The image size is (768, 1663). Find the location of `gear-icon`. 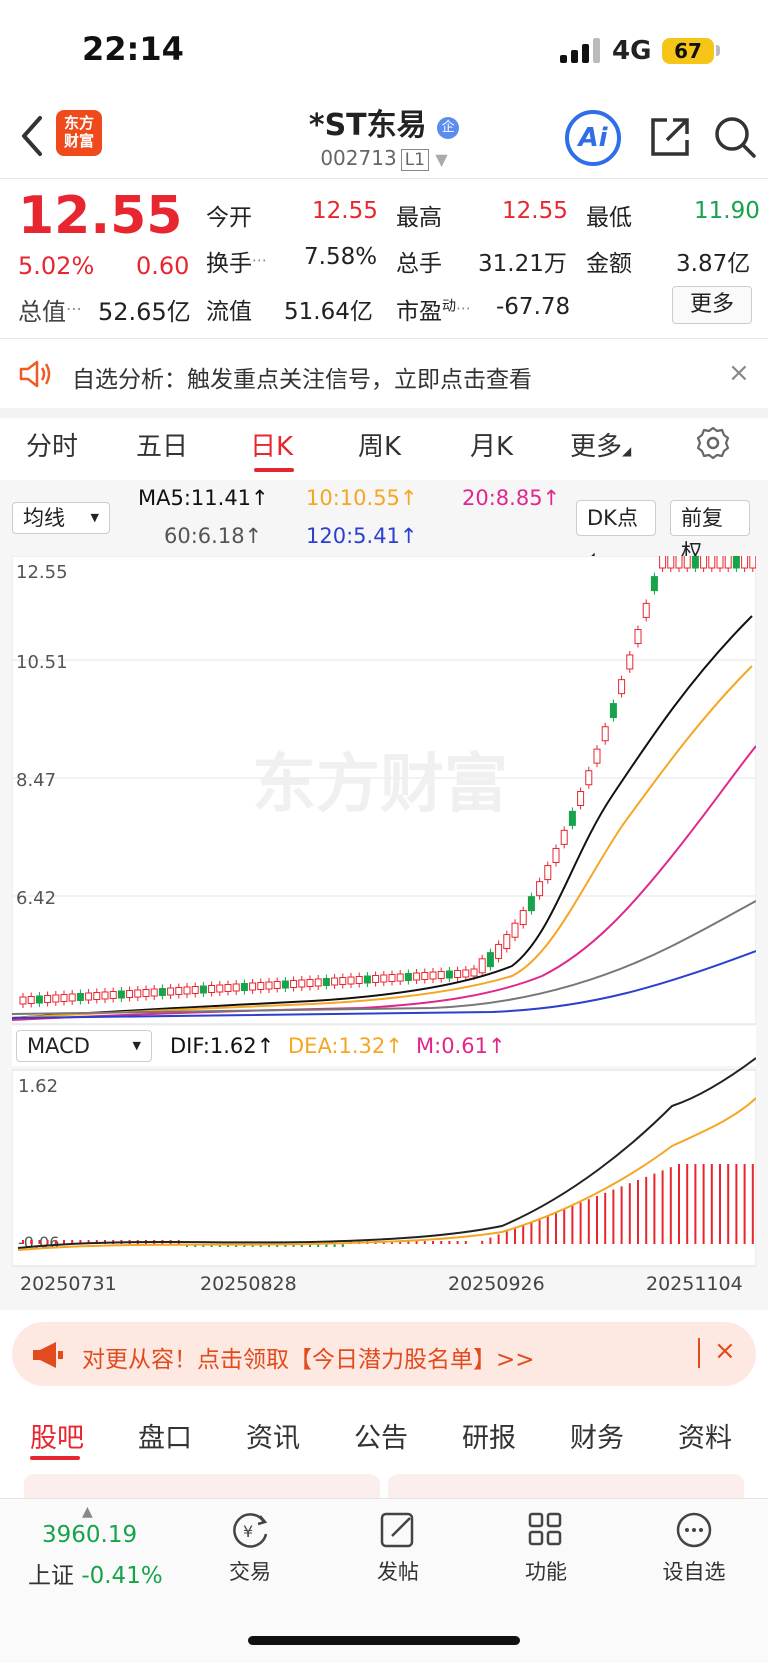

gear-icon is located at coordinates (713, 443).